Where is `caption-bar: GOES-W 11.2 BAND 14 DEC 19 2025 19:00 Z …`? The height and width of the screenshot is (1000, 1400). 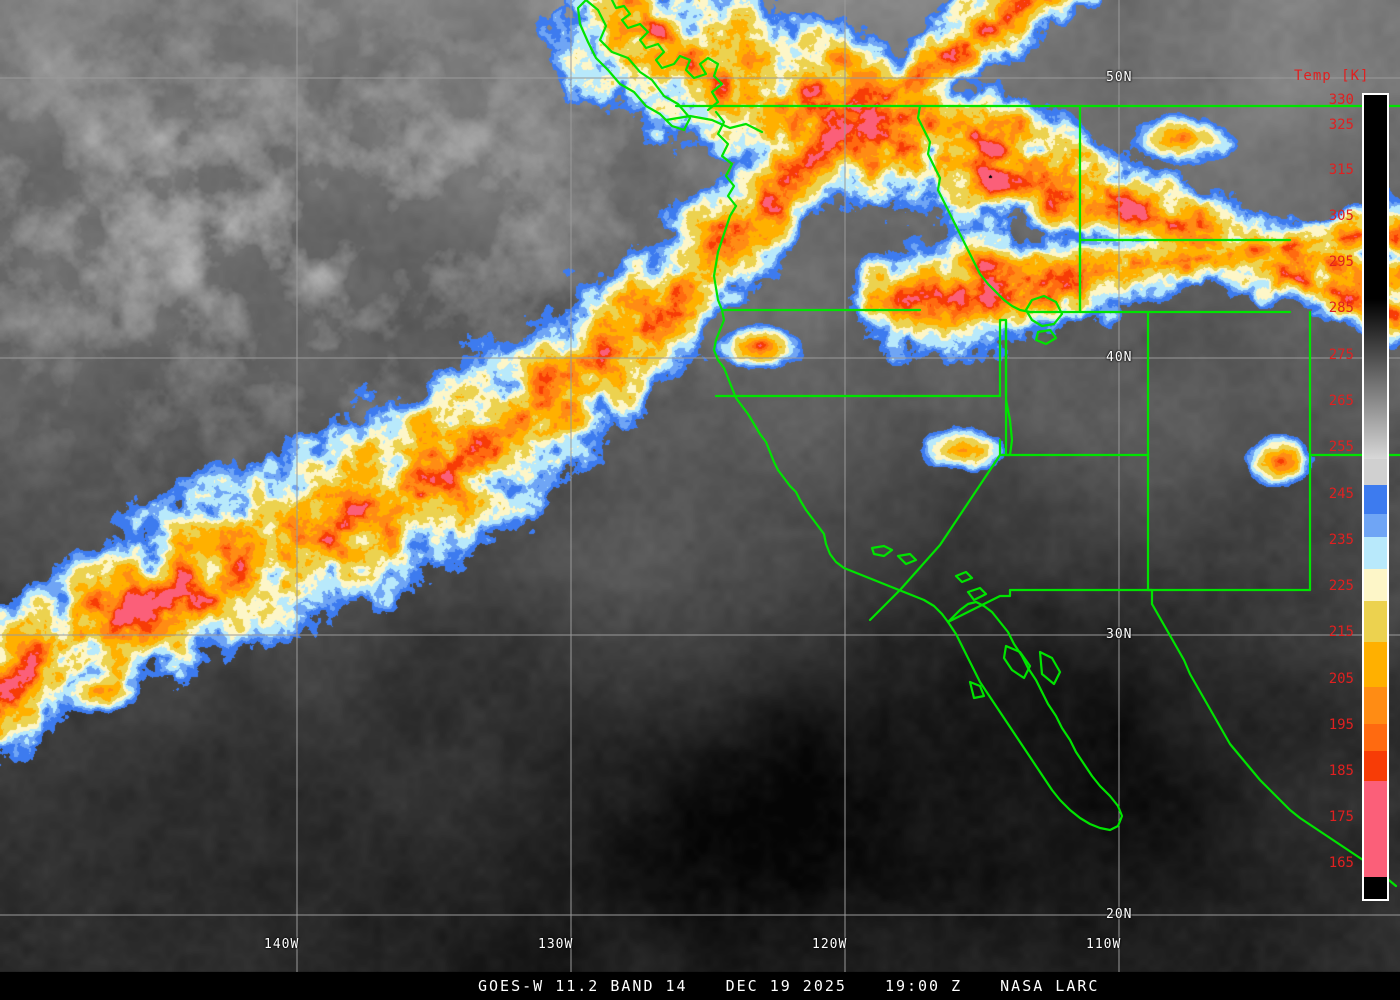 caption-bar: GOES-W 11.2 BAND 14 DEC 19 2025 19:00 Z … is located at coordinates (700, 986).